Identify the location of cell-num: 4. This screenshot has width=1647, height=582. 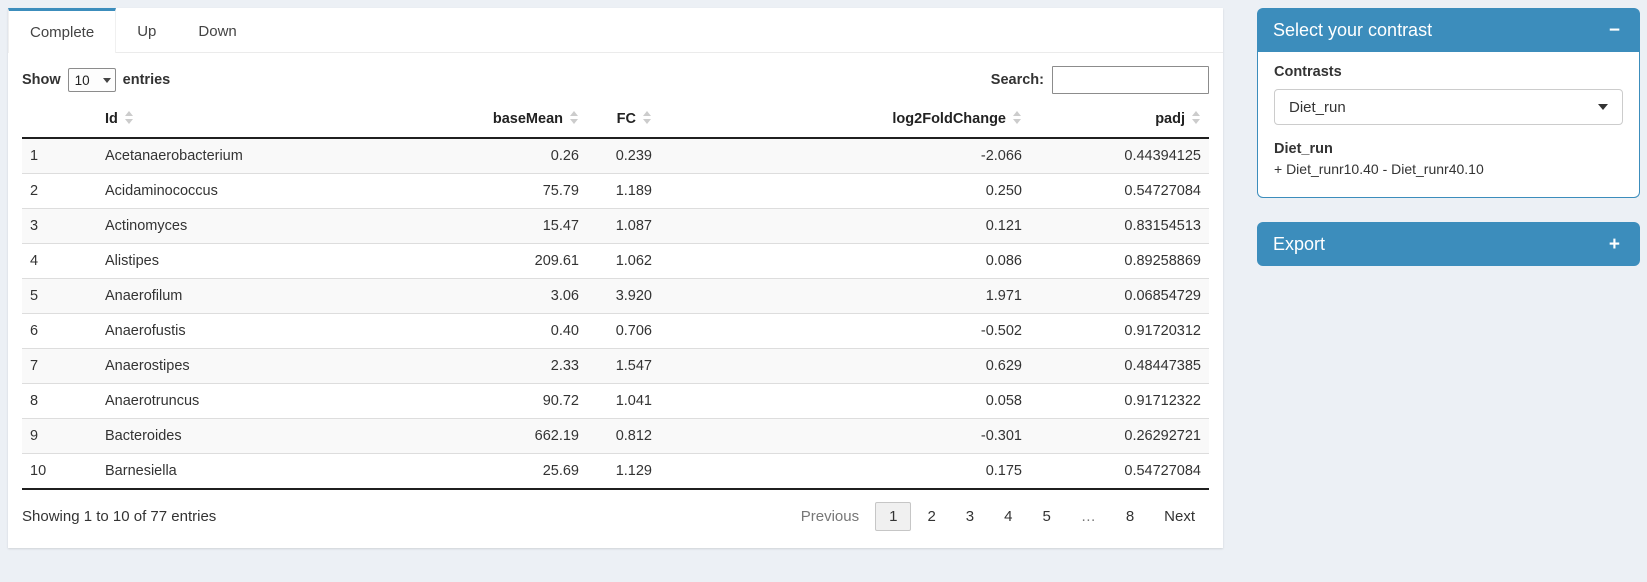
(59, 261).